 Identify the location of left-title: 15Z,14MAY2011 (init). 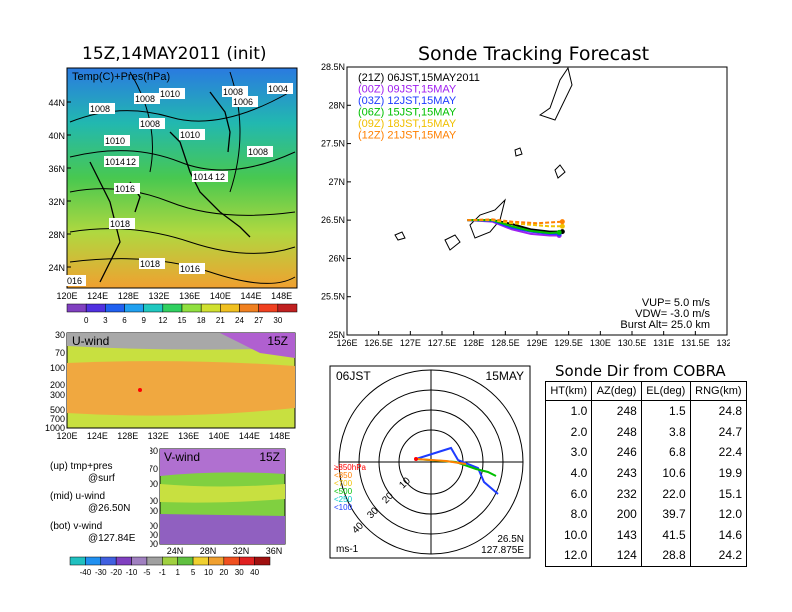
(174, 54).